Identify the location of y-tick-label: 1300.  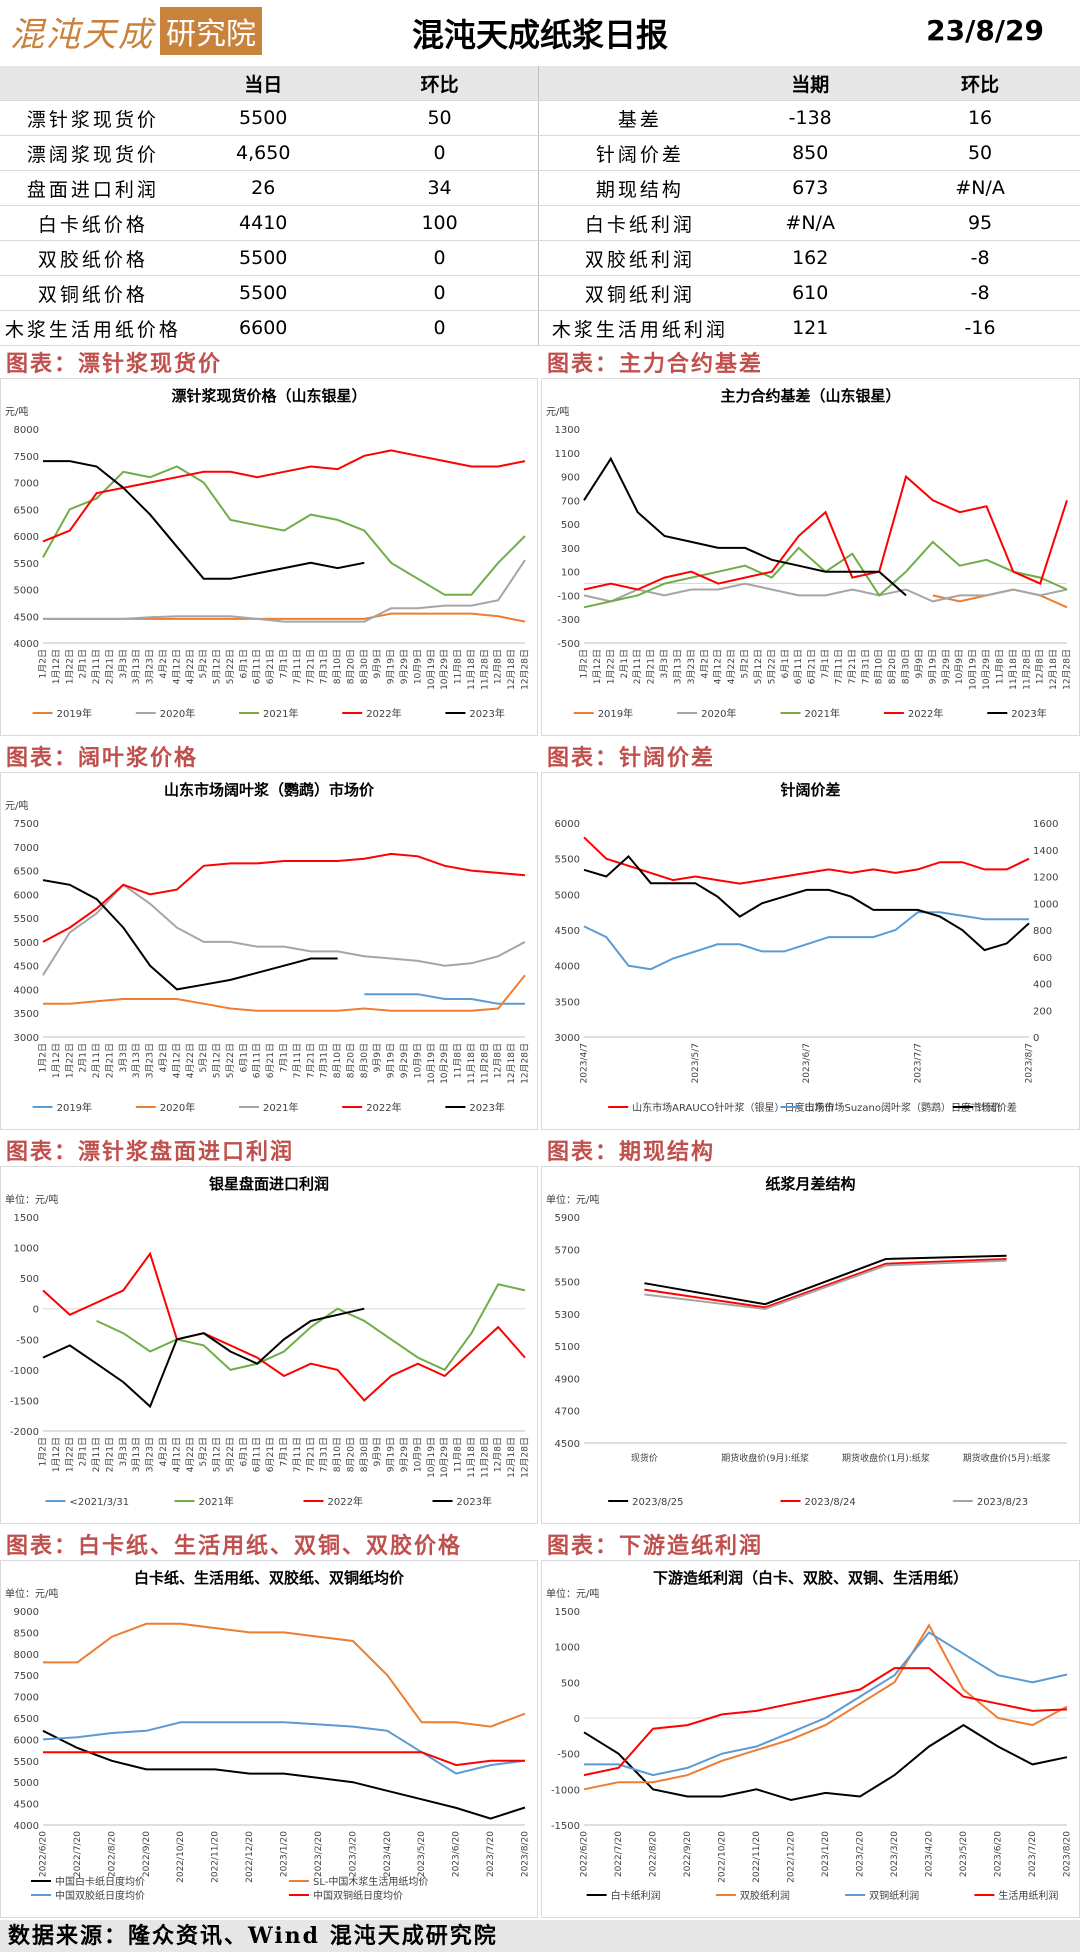
(567, 430).